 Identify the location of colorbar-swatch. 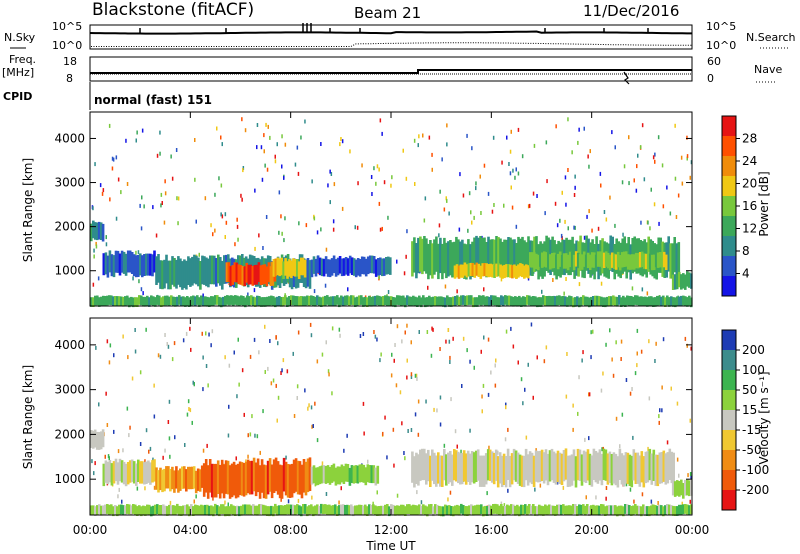
(729, 440).